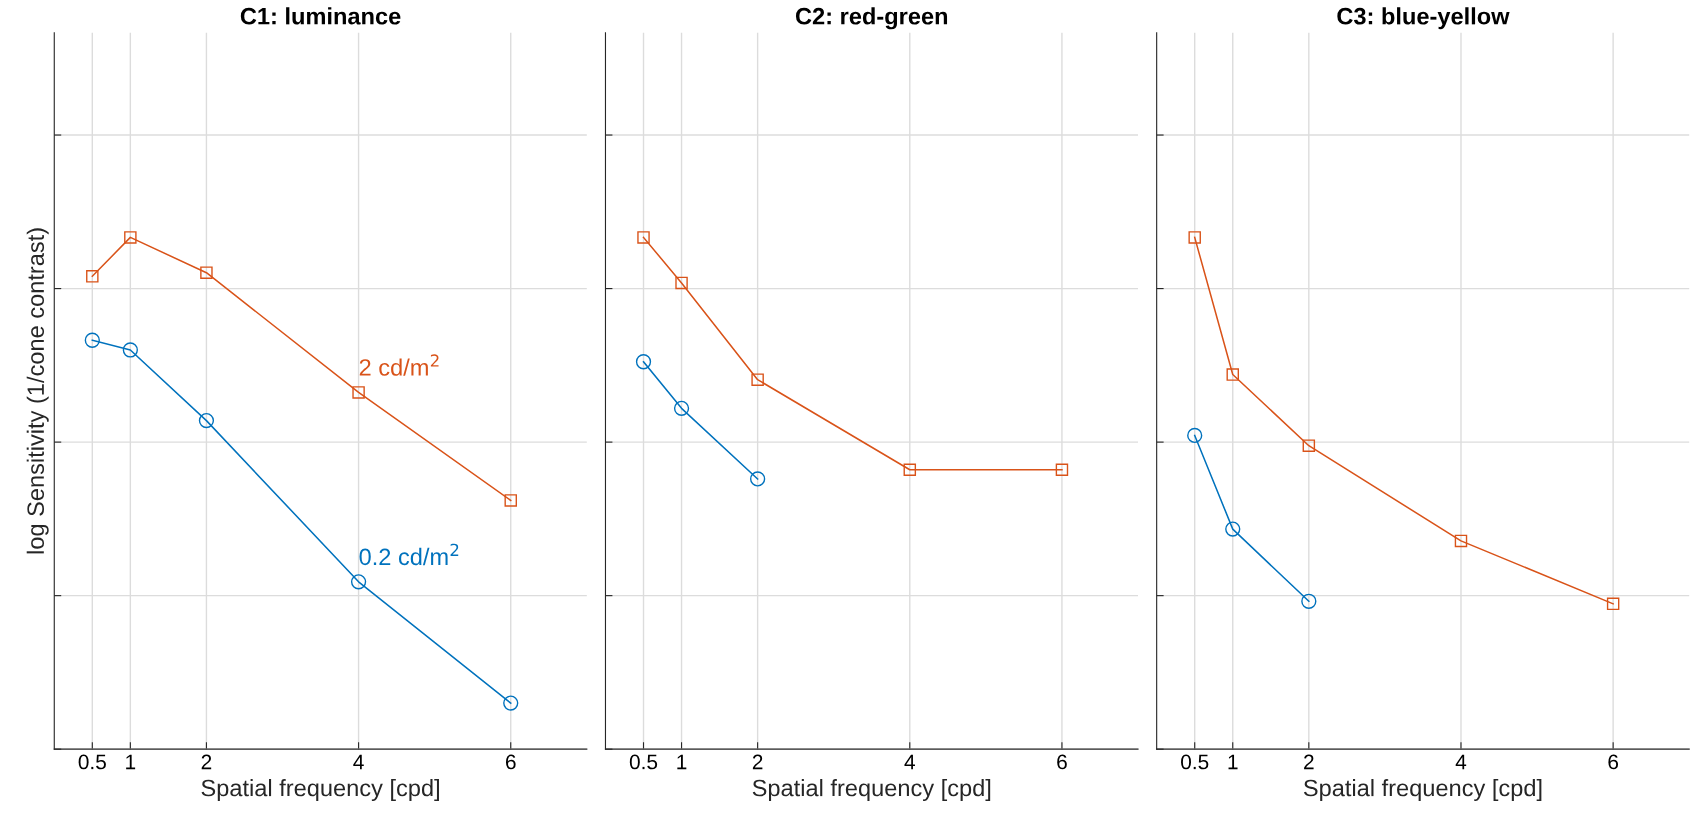 The width and height of the screenshot is (1696, 838). Describe the element at coordinates (871, 18) in the screenshot. I see `chart-title: C2: red-green` at that location.